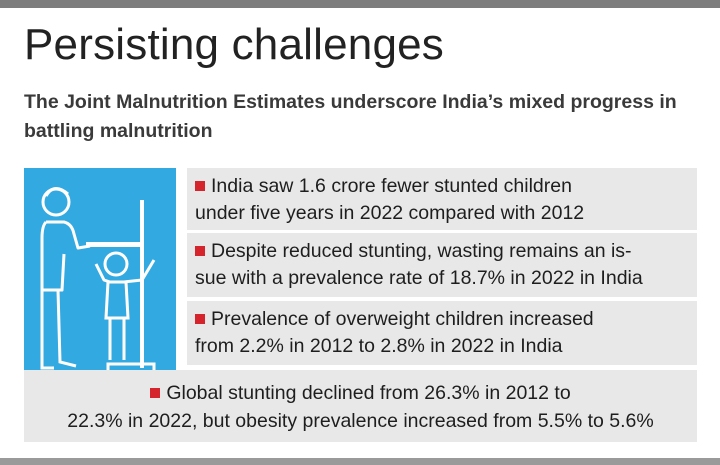 Image resolution: width=720 pixels, height=465 pixels. What do you see at coordinates (360, 4) in the screenshot?
I see `top-rule` at bounding box center [360, 4].